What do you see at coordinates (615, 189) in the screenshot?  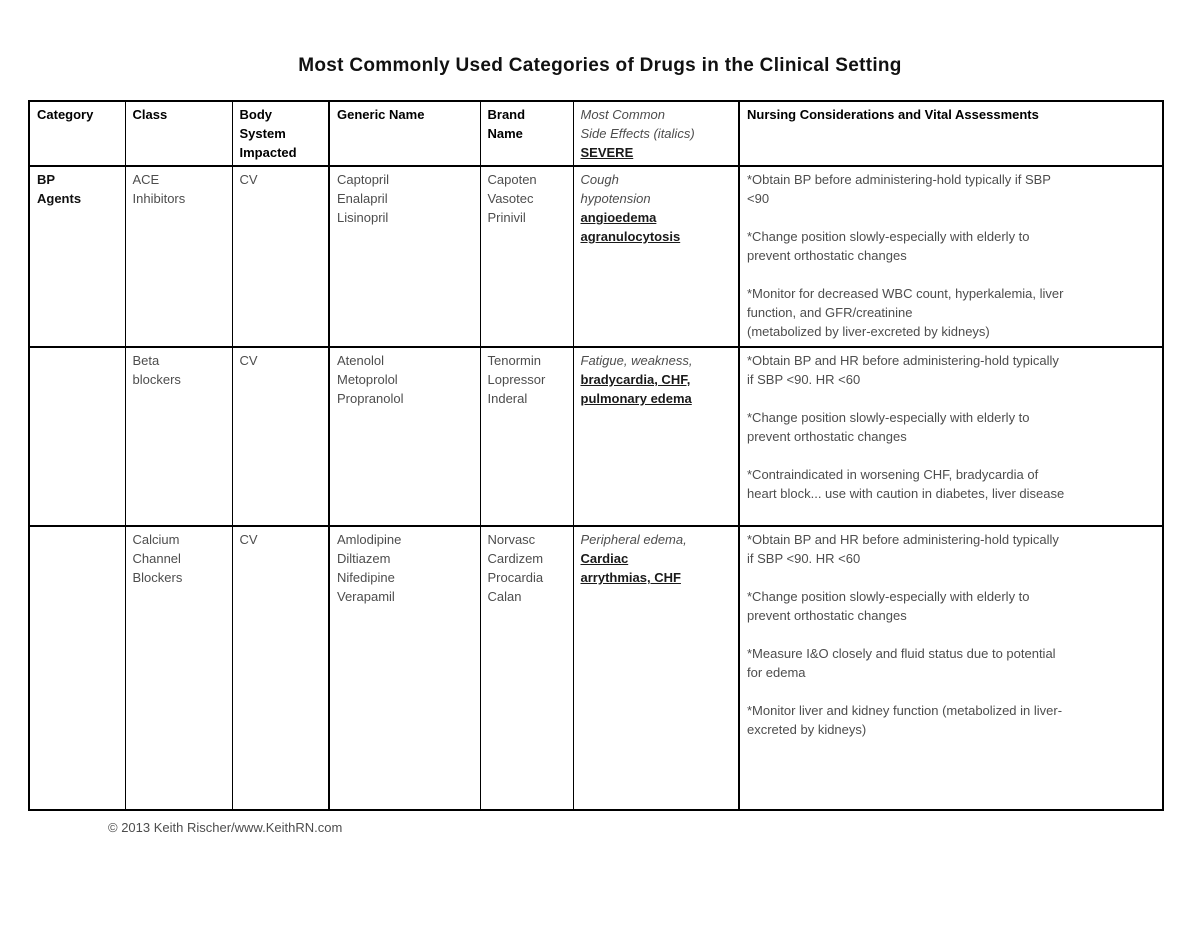 I see `side-effects-common: Cough hypotension` at bounding box center [615, 189].